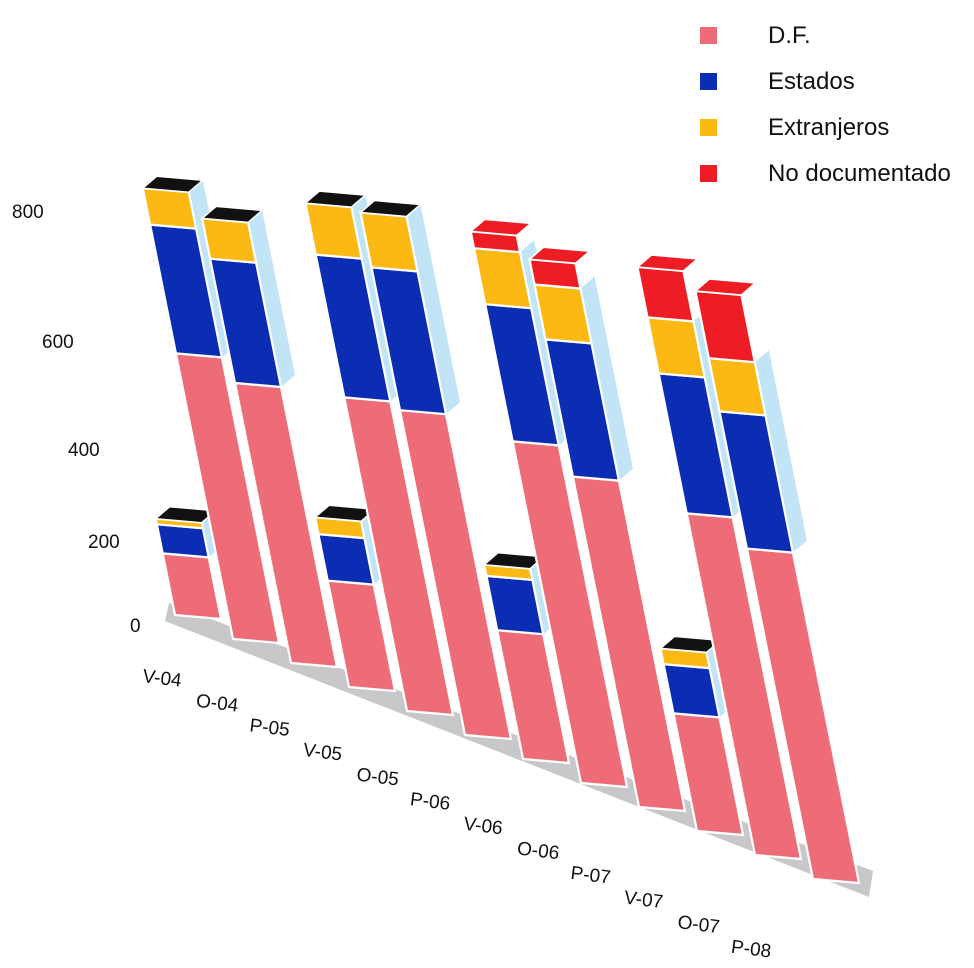 The width and height of the screenshot is (974, 968). Describe the element at coordinates (76, 419) in the screenshot. I see `y-axis: 0 200 400 600 800` at that location.